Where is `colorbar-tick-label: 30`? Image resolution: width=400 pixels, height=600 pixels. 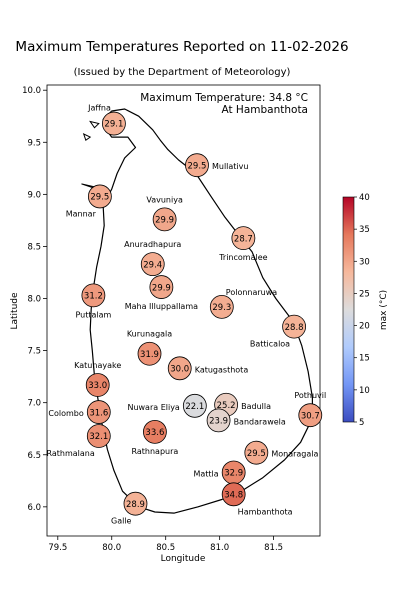
colorbar-tick-label: 30 is located at coordinates (364, 262).